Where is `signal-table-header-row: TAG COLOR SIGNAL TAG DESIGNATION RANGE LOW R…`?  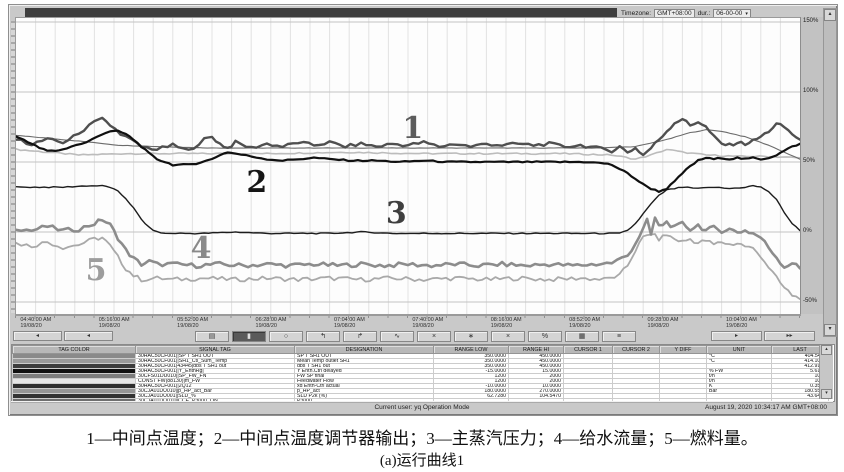
signal-table-header-row: TAG COLOR SIGNAL TAG DESIGNATION RANGE LOW R… is located at coordinates (420, 349).